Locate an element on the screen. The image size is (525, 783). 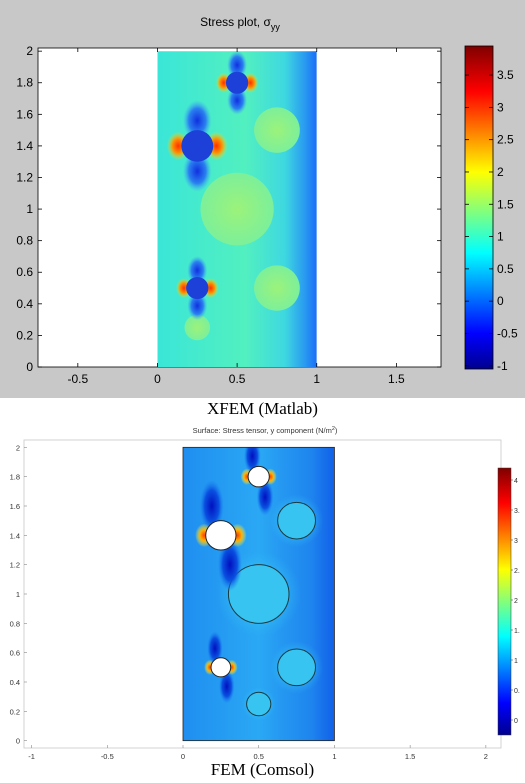
chart-title: Stress plot, σyy is located at coordinates (240, 23).